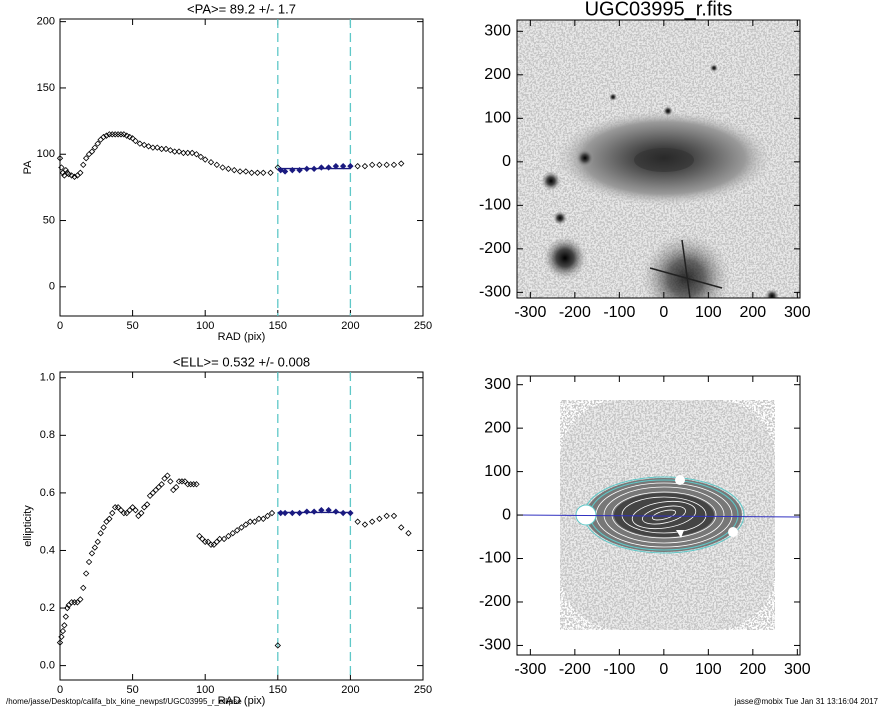 The height and width of the screenshot is (708, 885). Describe the element at coordinates (46, 88) in the screenshot. I see `y-tick-label: 150` at that location.